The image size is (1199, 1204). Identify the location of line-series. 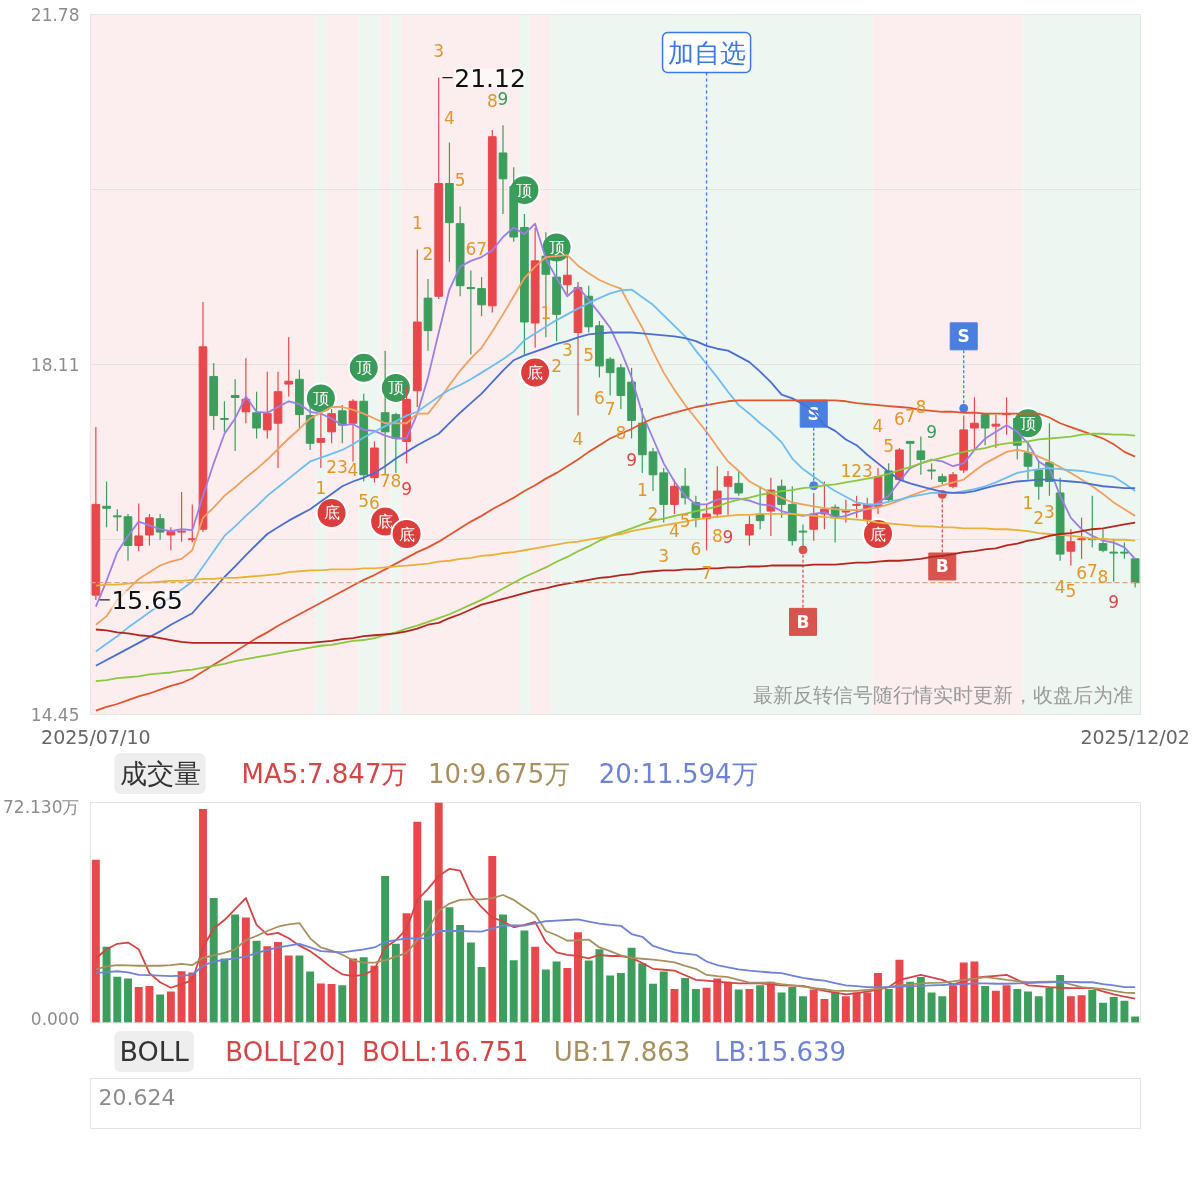
(615, 944).